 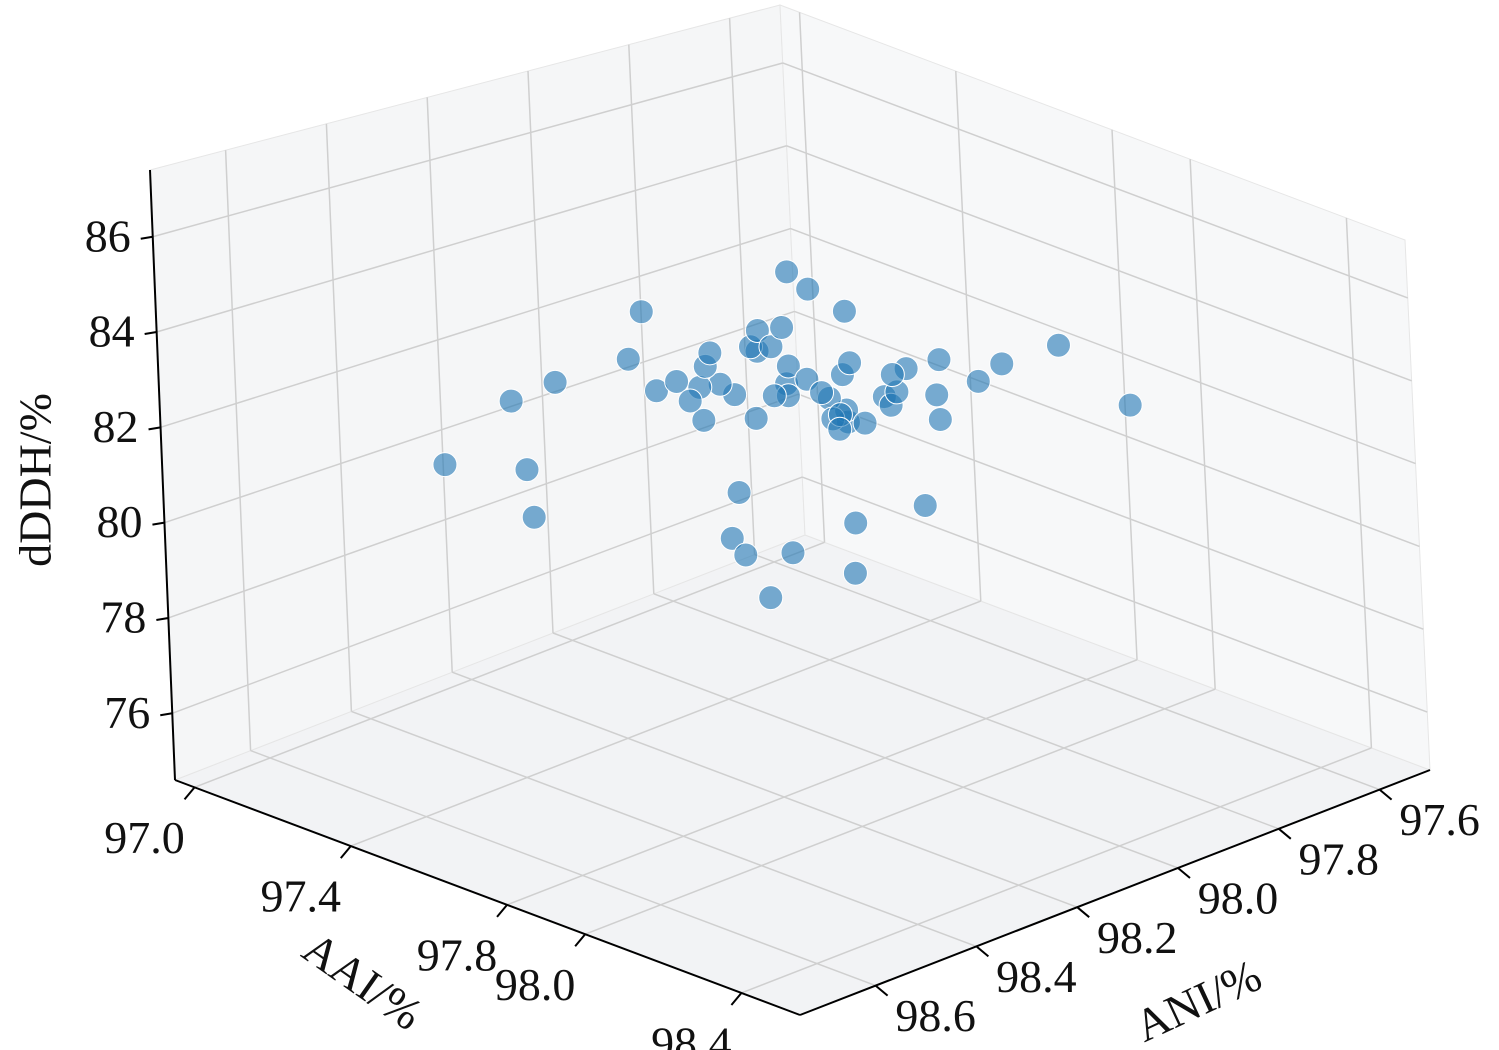 I want to click on y-tick-label: 98.0, so click(x=1238, y=898).